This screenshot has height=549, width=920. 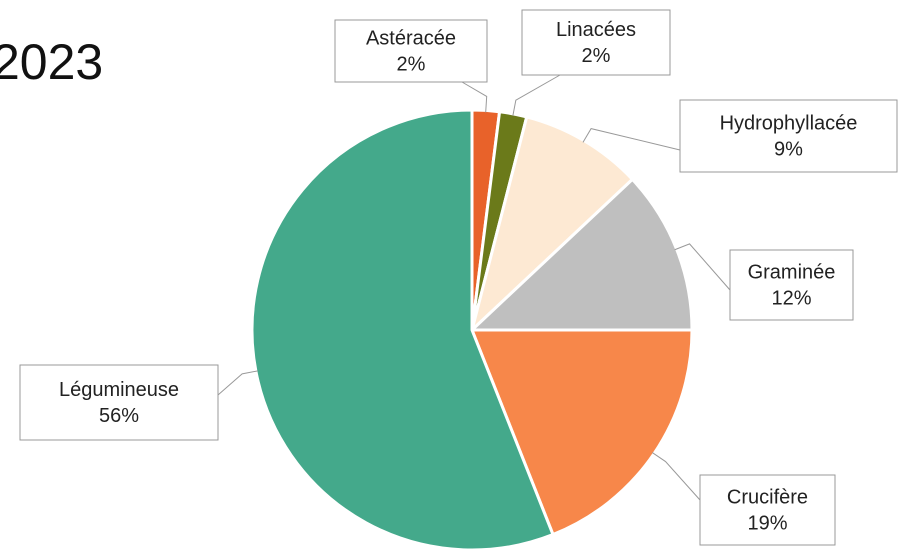 I want to click on data-label-name: Astéracée, so click(x=411, y=38).